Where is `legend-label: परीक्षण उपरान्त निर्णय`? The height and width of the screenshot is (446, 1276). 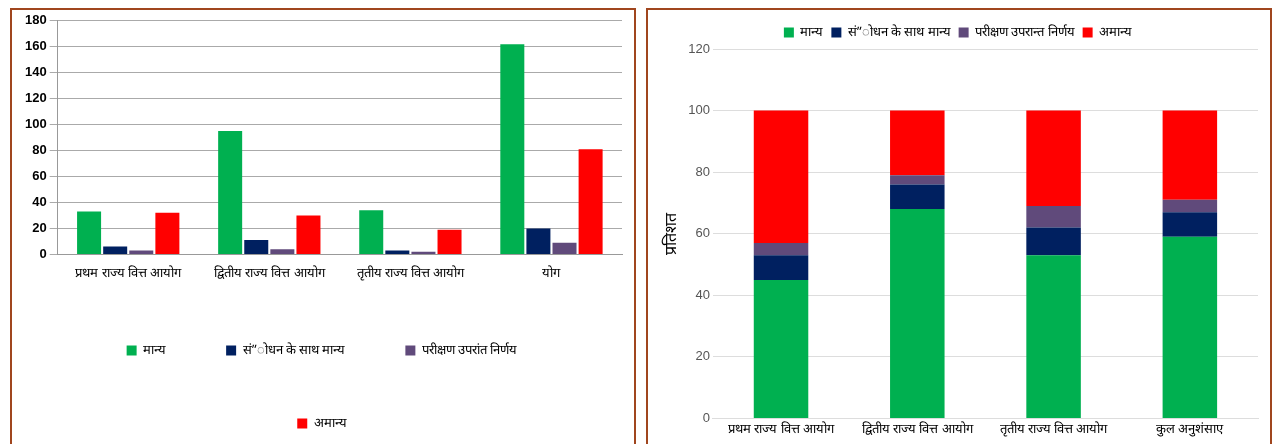
legend-label: परीक्षण उपरान्त निर्णय is located at coordinates (1025, 31).